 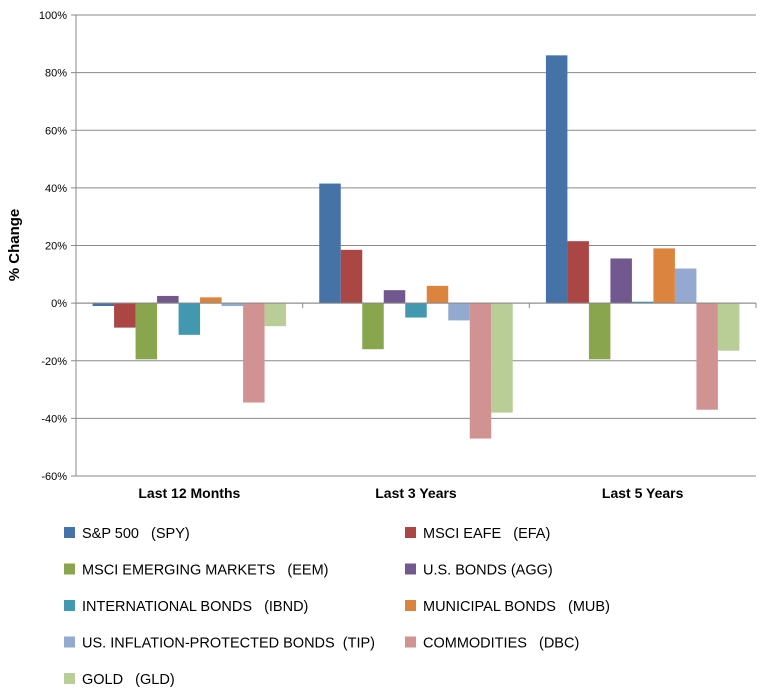 I want to click on y-tick-label: 20%, so click(x=56, y=247).